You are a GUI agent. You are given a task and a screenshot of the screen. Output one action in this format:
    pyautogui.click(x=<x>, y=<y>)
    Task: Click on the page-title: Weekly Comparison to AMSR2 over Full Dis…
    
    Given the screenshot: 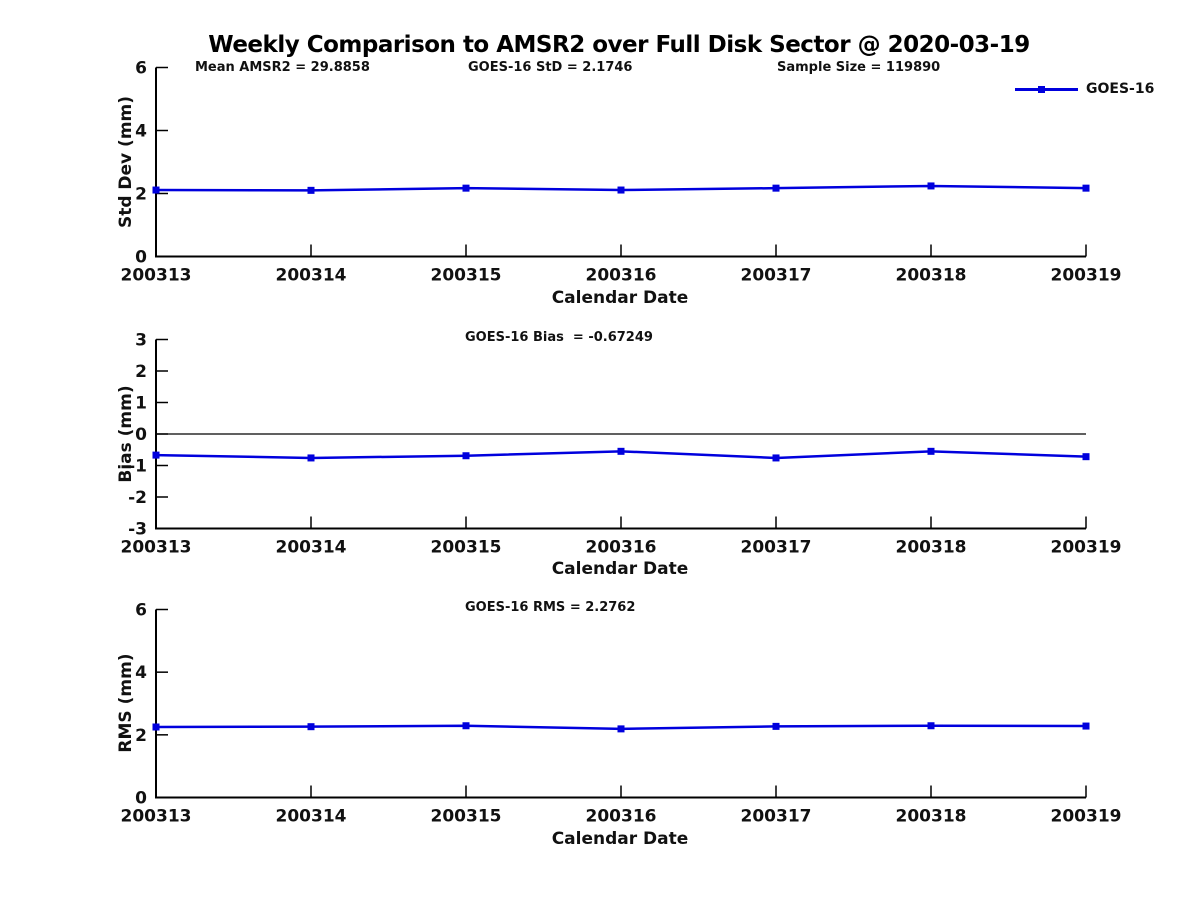 What is the action you would take?
    pyautogui.click(x=619, y=45)
    